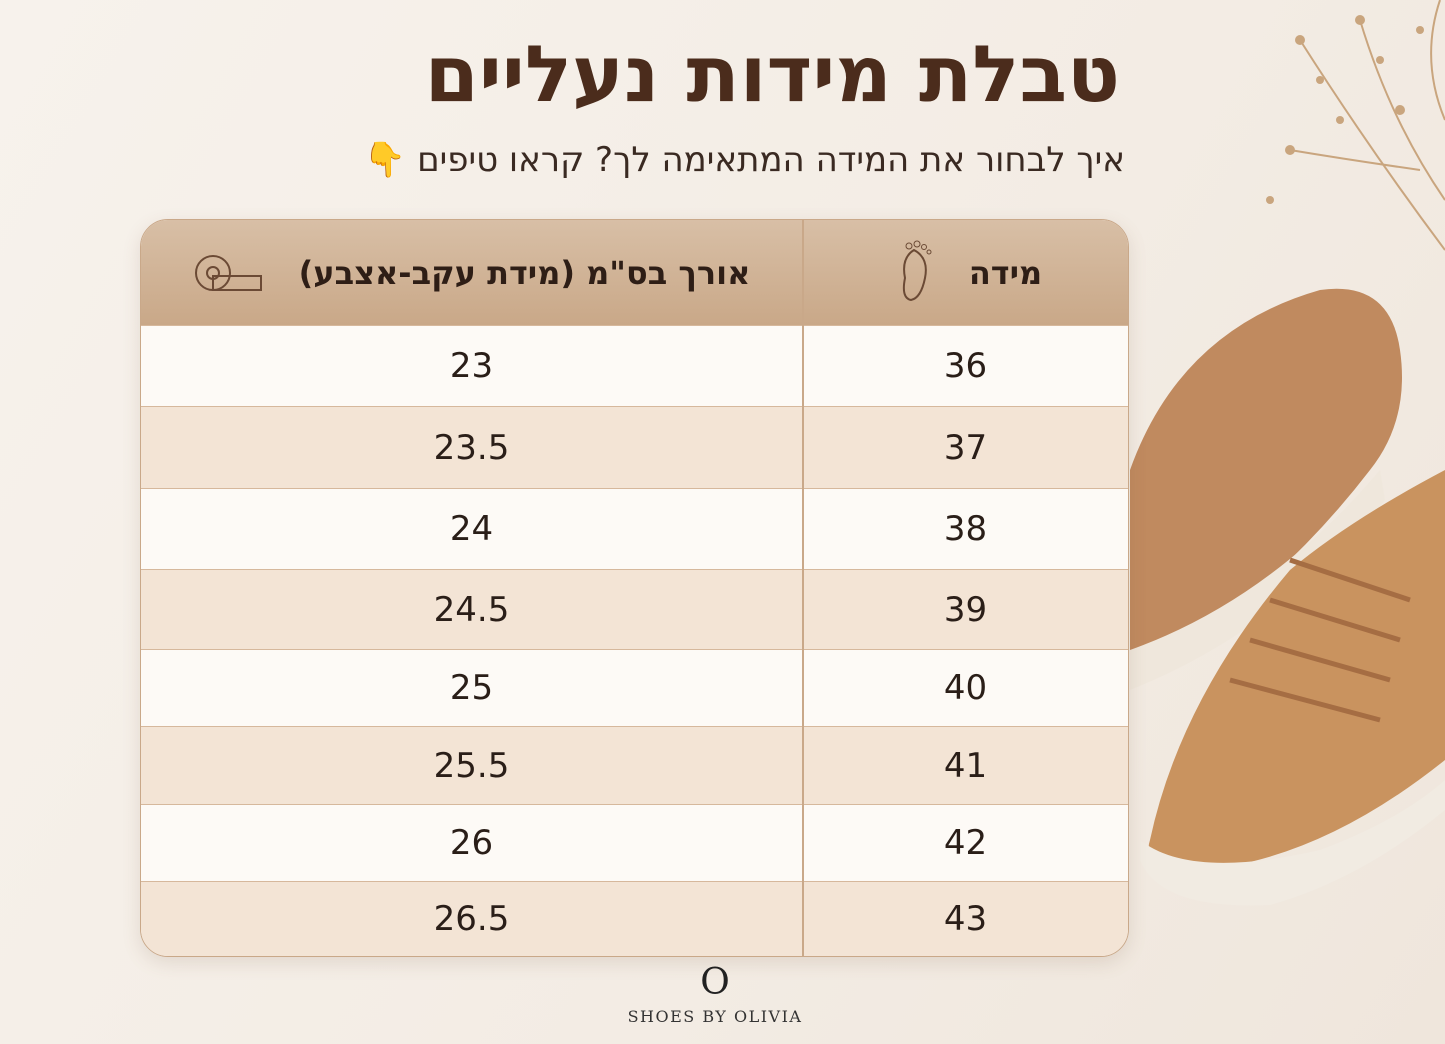 The image size is (1445, 1044). What do you see at coordinates (1320, 640) in the screenshot?
I see `laces` at bounding box center [1320, 640].